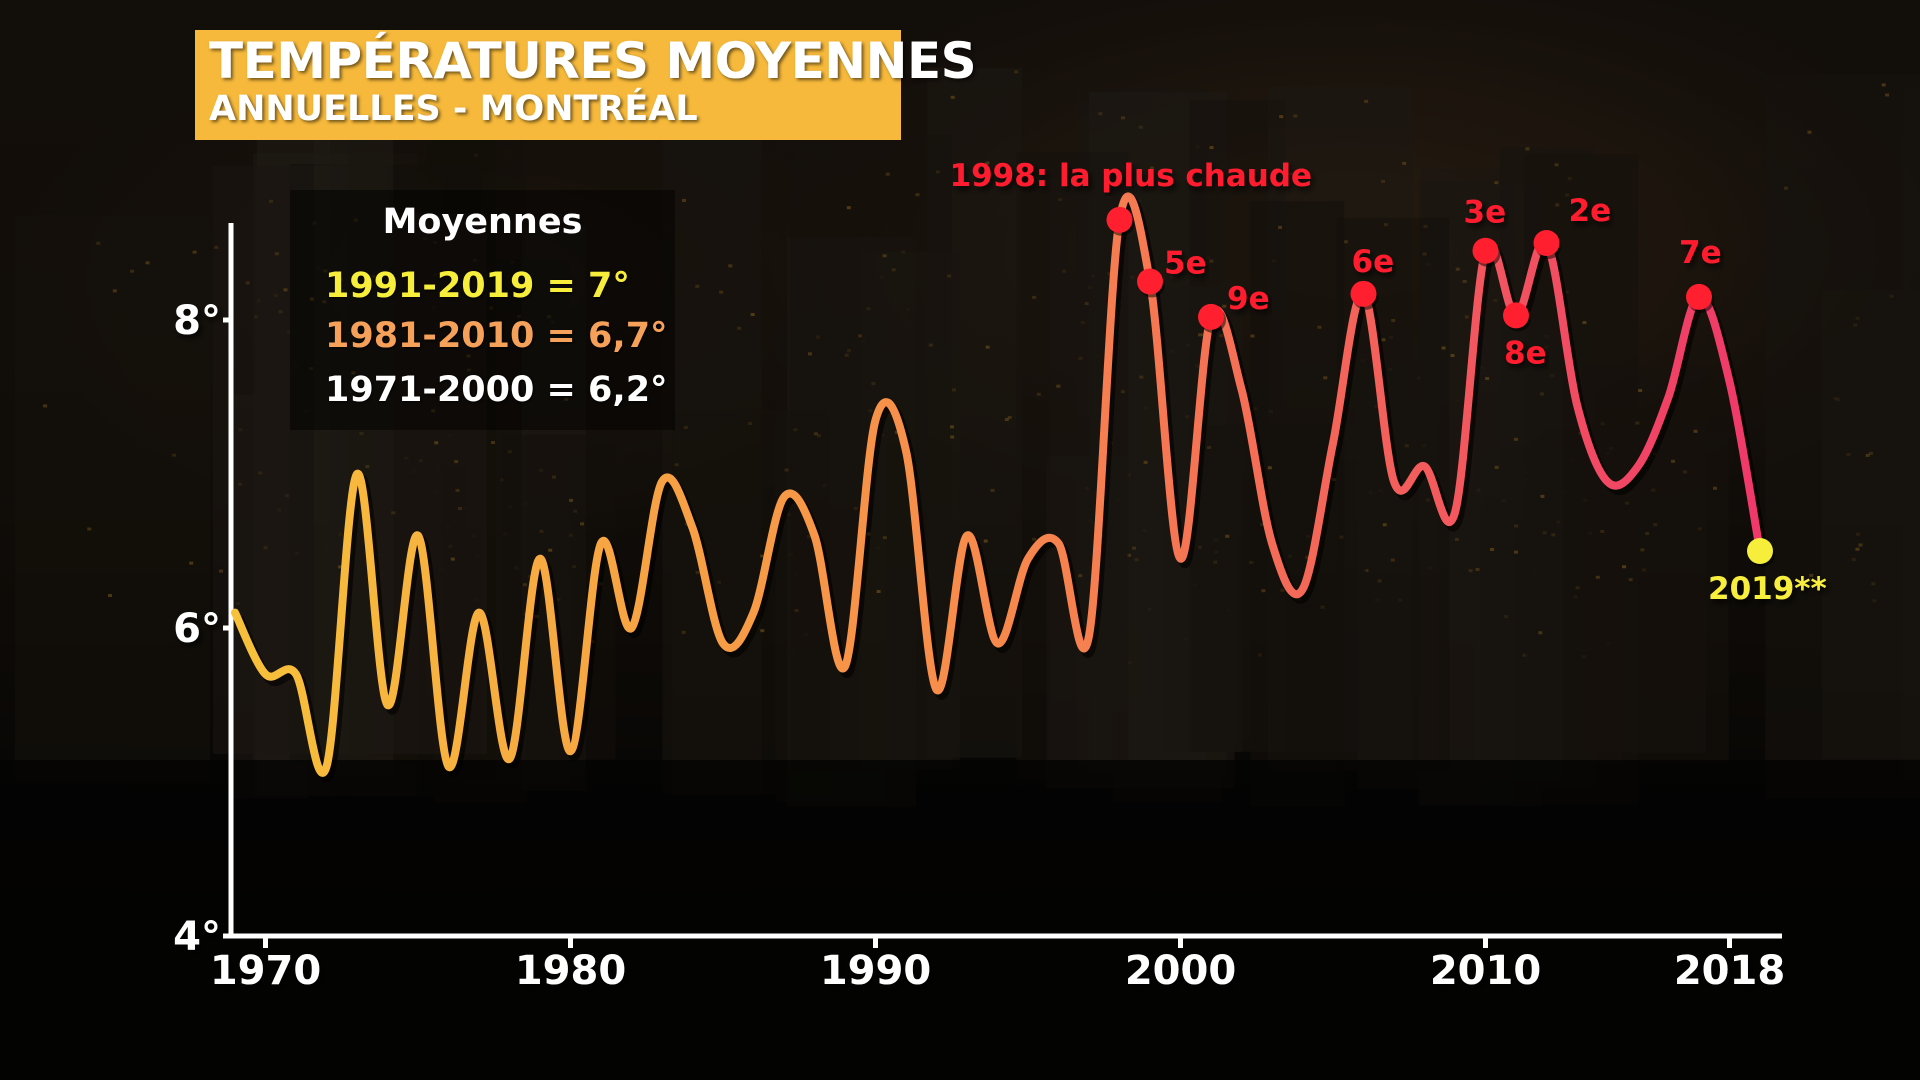  I want to click on annotation-marker-1998, so click(1119, 219).